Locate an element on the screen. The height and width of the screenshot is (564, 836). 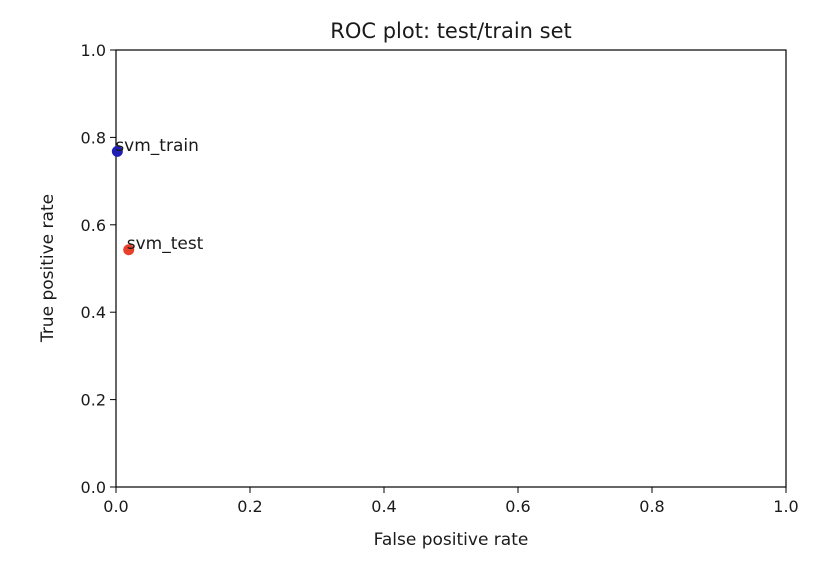
y-tick-label: 0.6 is located at coordinates (93, 225).